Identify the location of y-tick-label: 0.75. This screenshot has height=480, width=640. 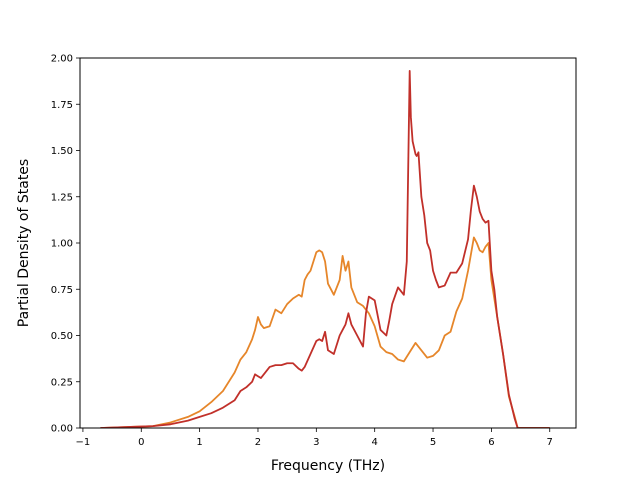
(62, 290).